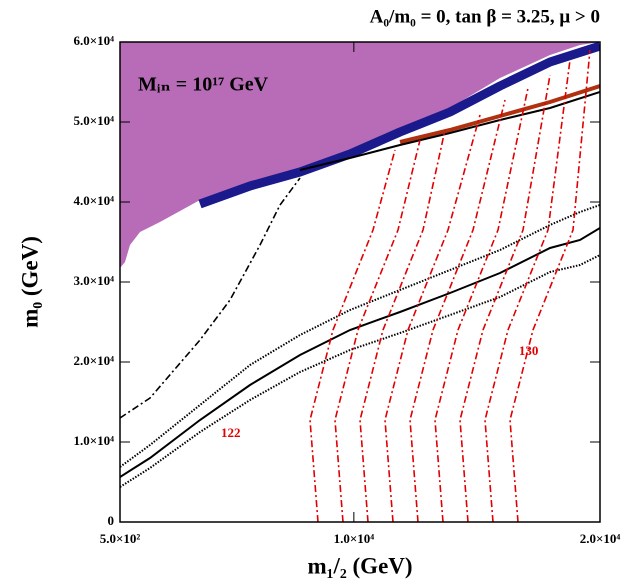  I want to click on x-tick-label: 1.0×10⁴, so click(354, 538).